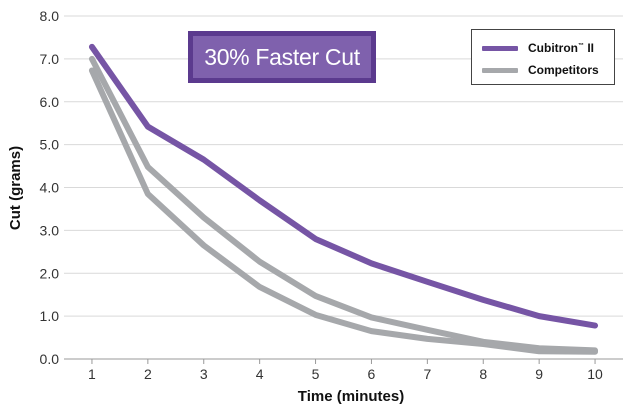 This screenshot has width=634, height=407. What do you see at coordinates (204, 374) in the screenshot?
I see `x-tick-label: 3` at bounding box center [204, 374].